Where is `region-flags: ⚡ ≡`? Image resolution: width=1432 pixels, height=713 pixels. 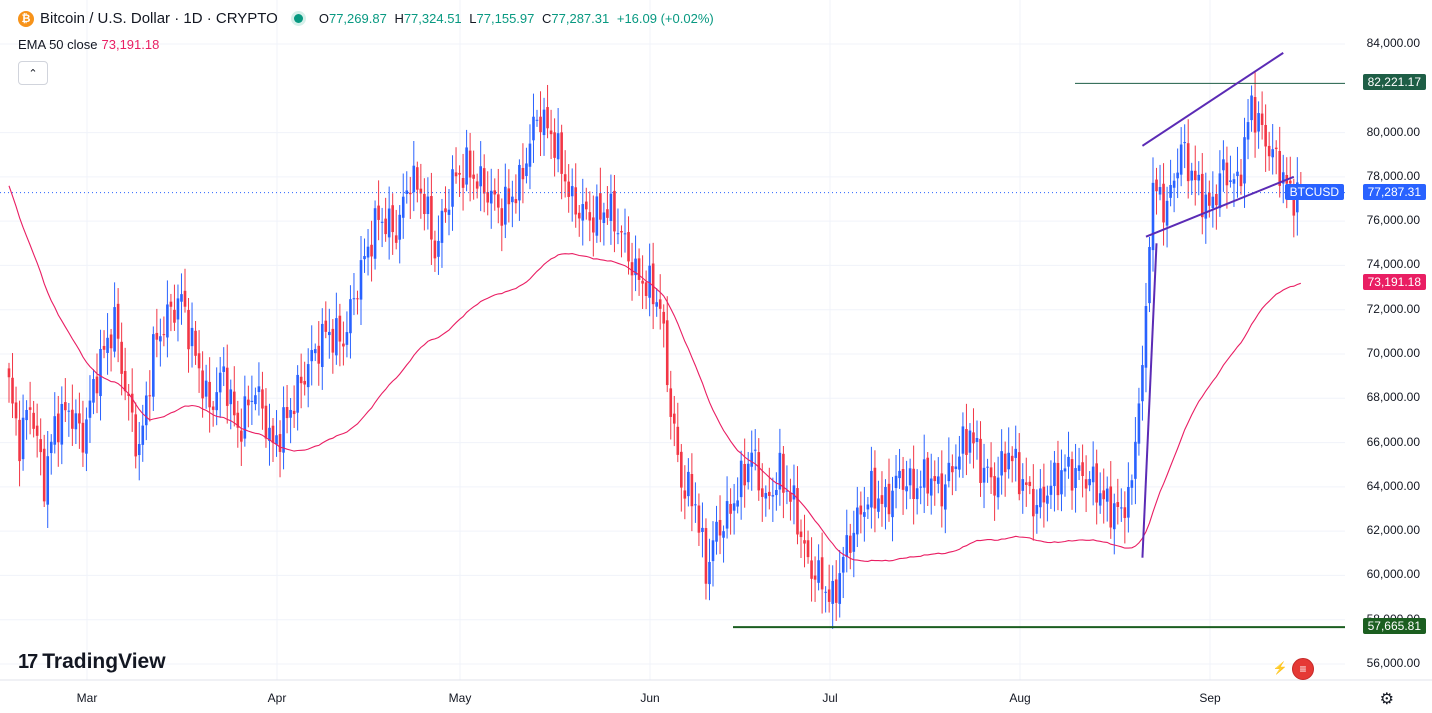 region-flags: ⚡ ≡ is located at coordinates (1292, 669).